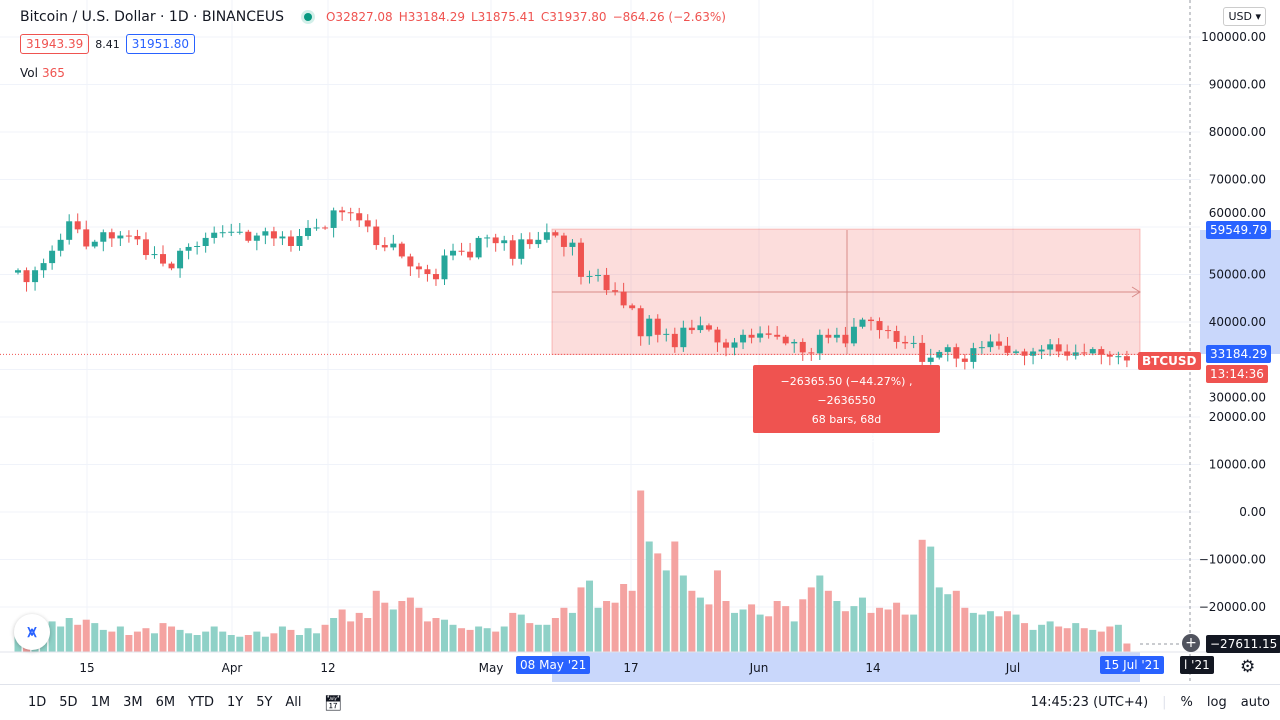  Describe the element at coordinates (165, 702) in the screenshot. I see `range-6m: 6M` at that location.